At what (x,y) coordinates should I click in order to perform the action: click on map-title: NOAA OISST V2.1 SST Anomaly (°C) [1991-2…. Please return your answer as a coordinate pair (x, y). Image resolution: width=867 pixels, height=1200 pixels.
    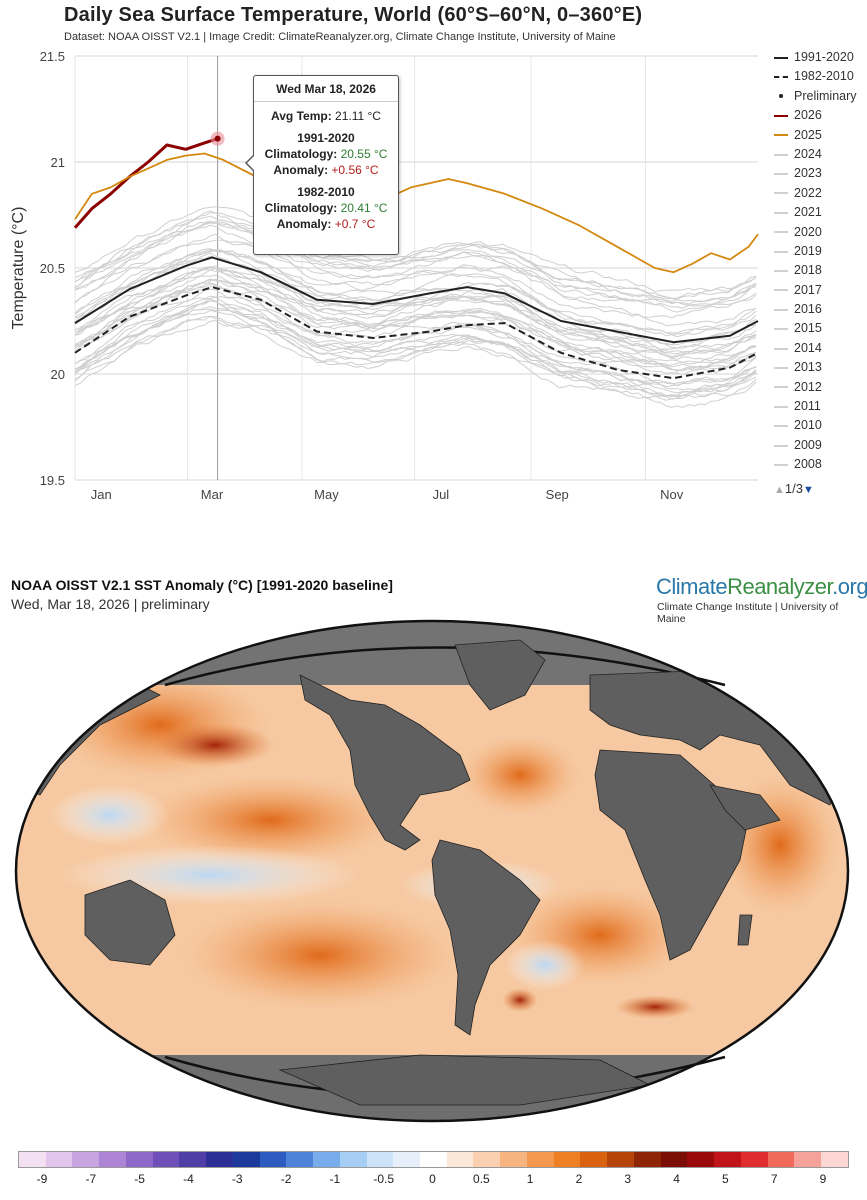
    Looking at the image, I should click on (202, 585).